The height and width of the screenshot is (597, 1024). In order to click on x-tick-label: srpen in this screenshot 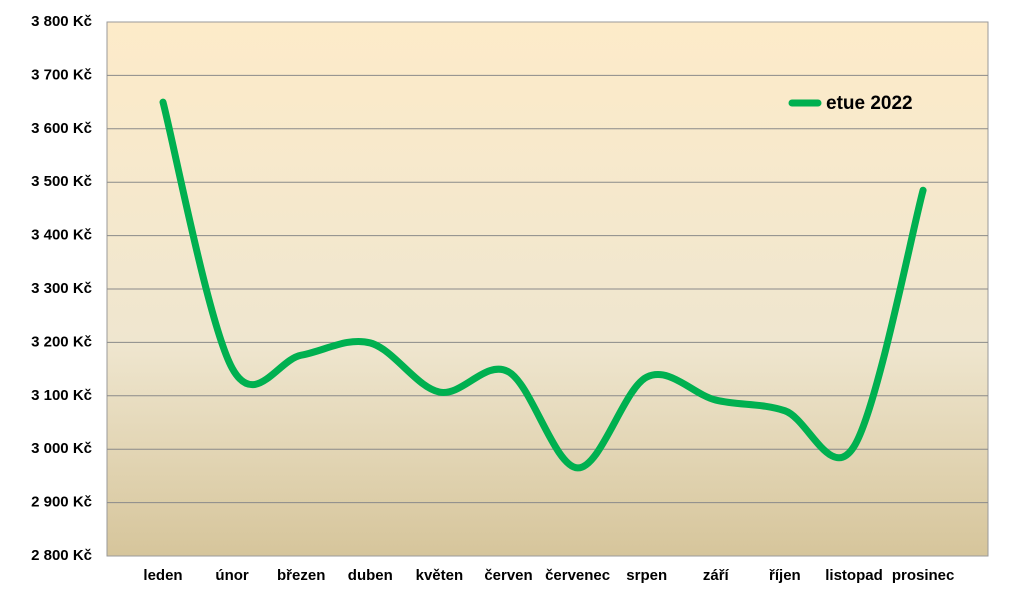, I will do `click(646, 575)`.